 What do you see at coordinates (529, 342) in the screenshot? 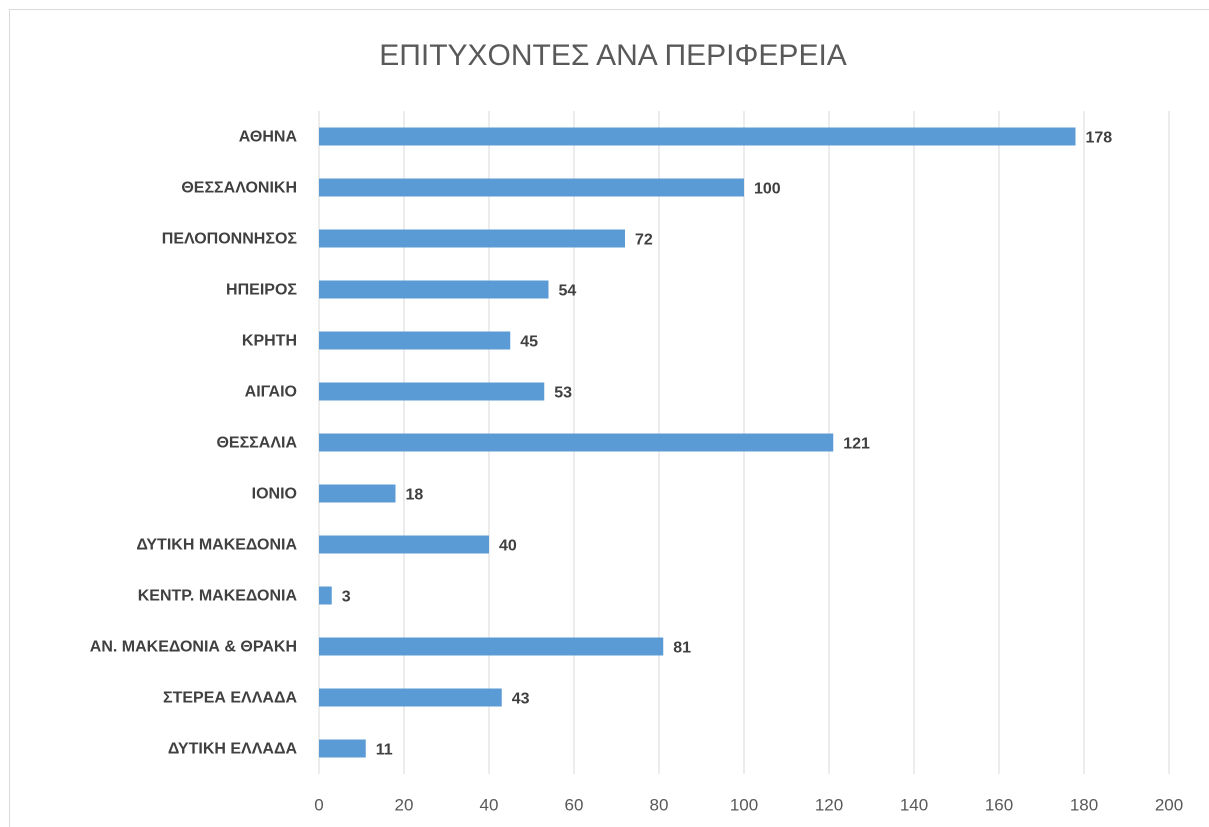
I see `data-label: 45` at bounding box center [529, 342].